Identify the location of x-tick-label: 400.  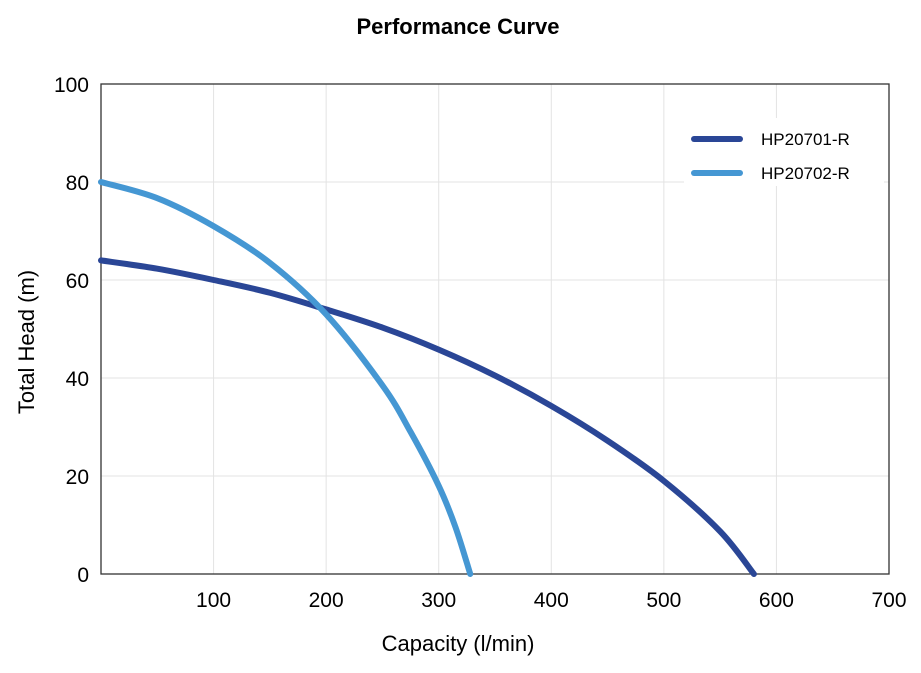
(551, 600).